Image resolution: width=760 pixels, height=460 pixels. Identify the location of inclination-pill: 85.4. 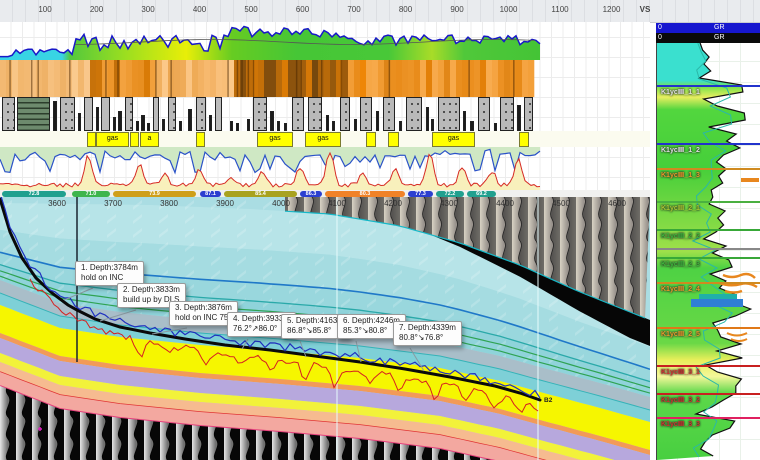
(260, 193).